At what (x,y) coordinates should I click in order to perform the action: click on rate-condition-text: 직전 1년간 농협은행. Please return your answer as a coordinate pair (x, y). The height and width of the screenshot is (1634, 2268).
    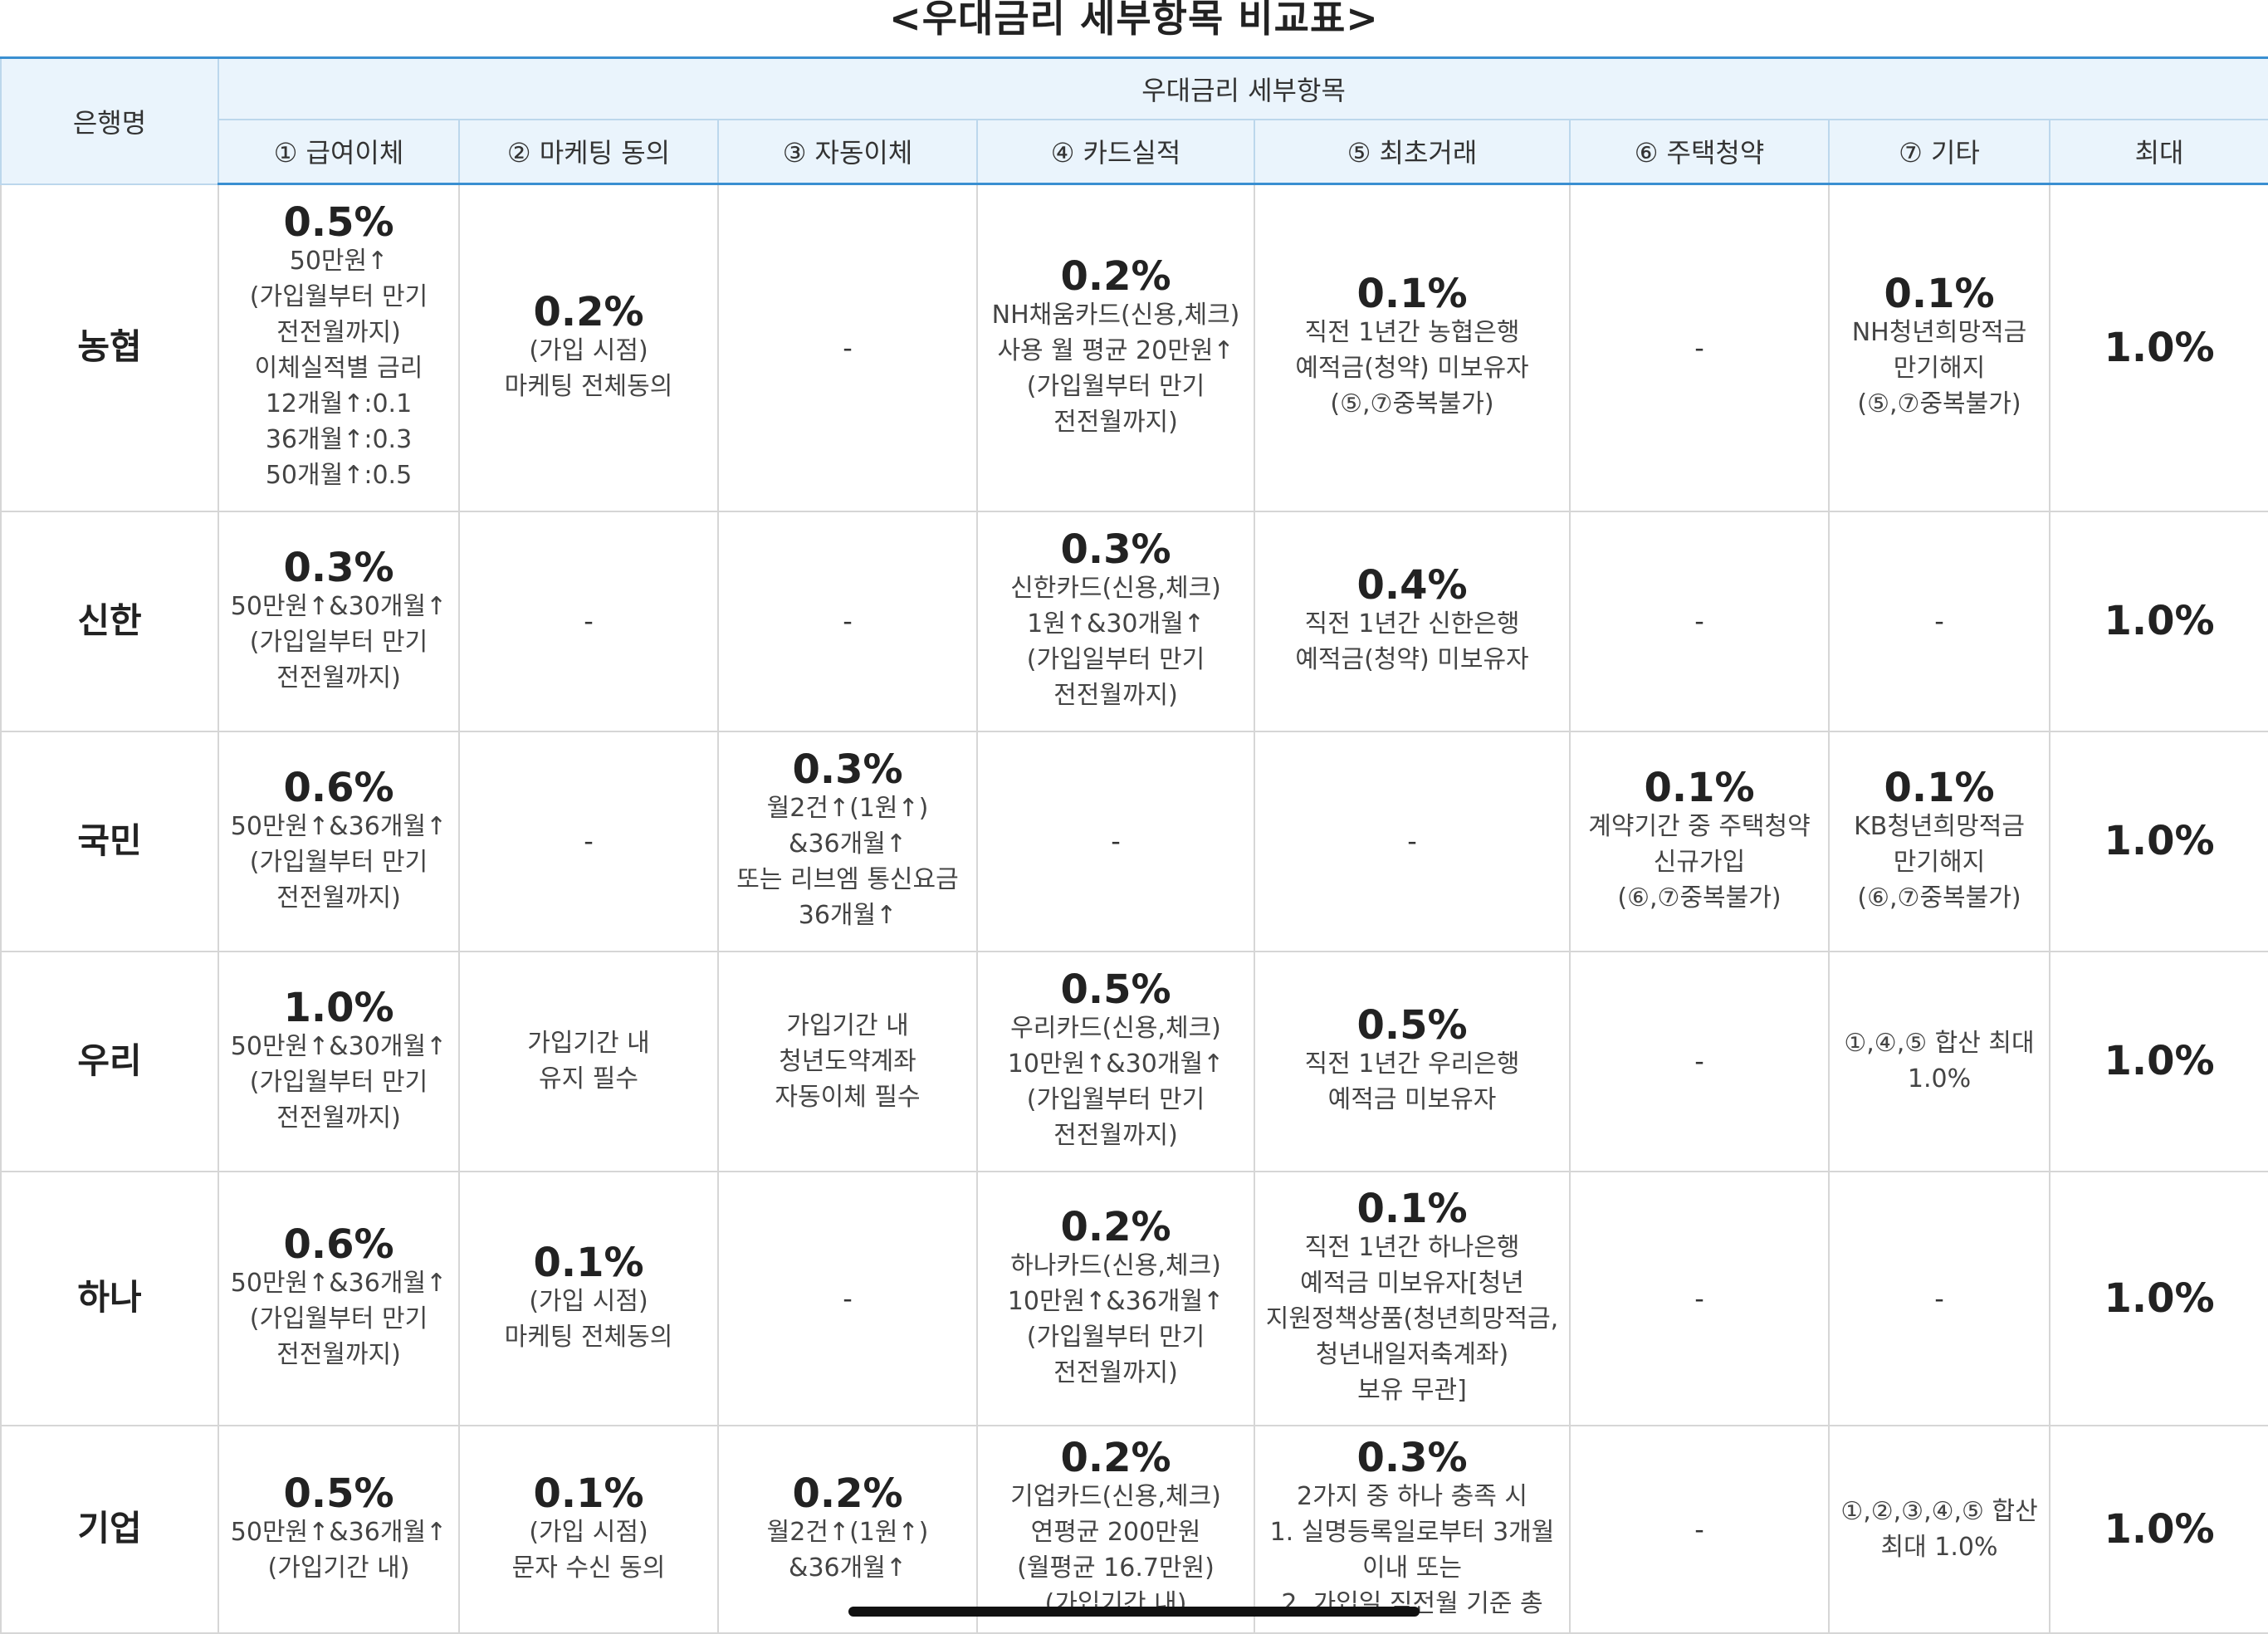
    Looking at the image, I should click on (1412, 333).